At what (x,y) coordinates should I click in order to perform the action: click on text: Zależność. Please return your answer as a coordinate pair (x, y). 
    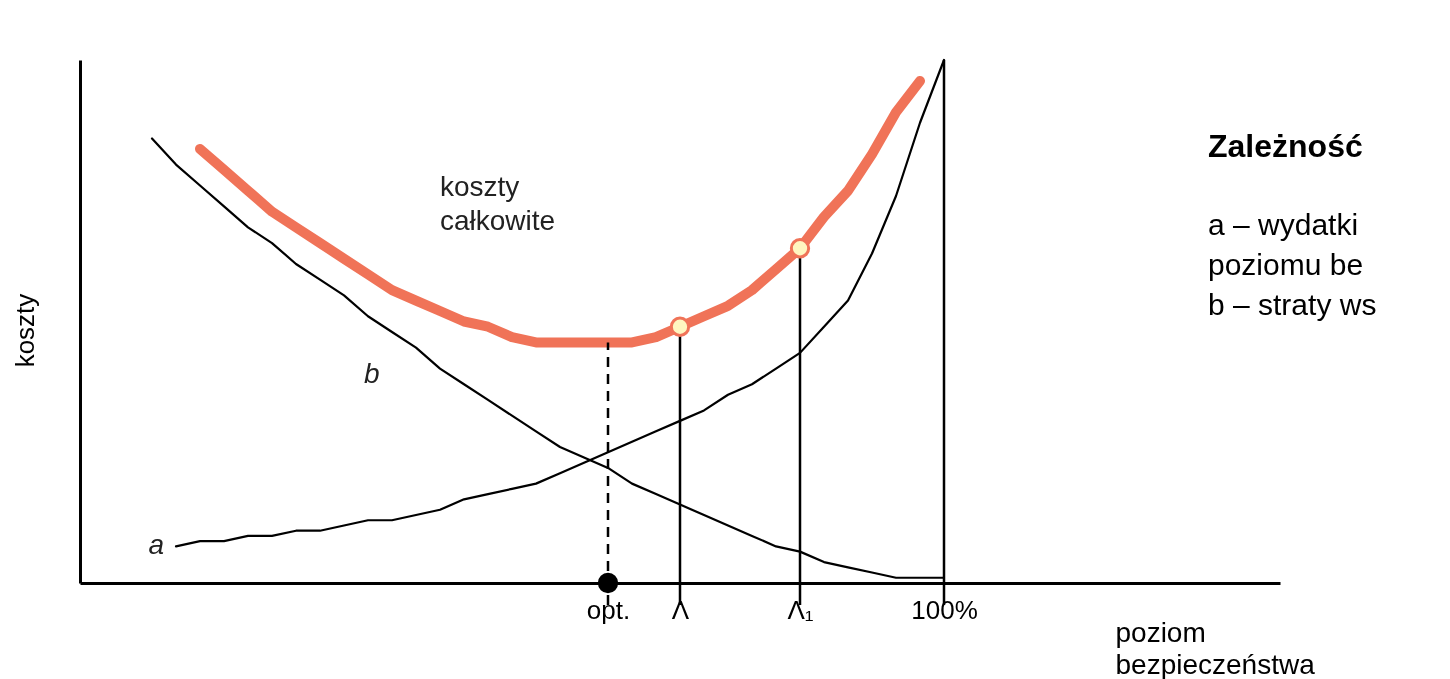
    Looking at the image, I should click on (1286, 146).